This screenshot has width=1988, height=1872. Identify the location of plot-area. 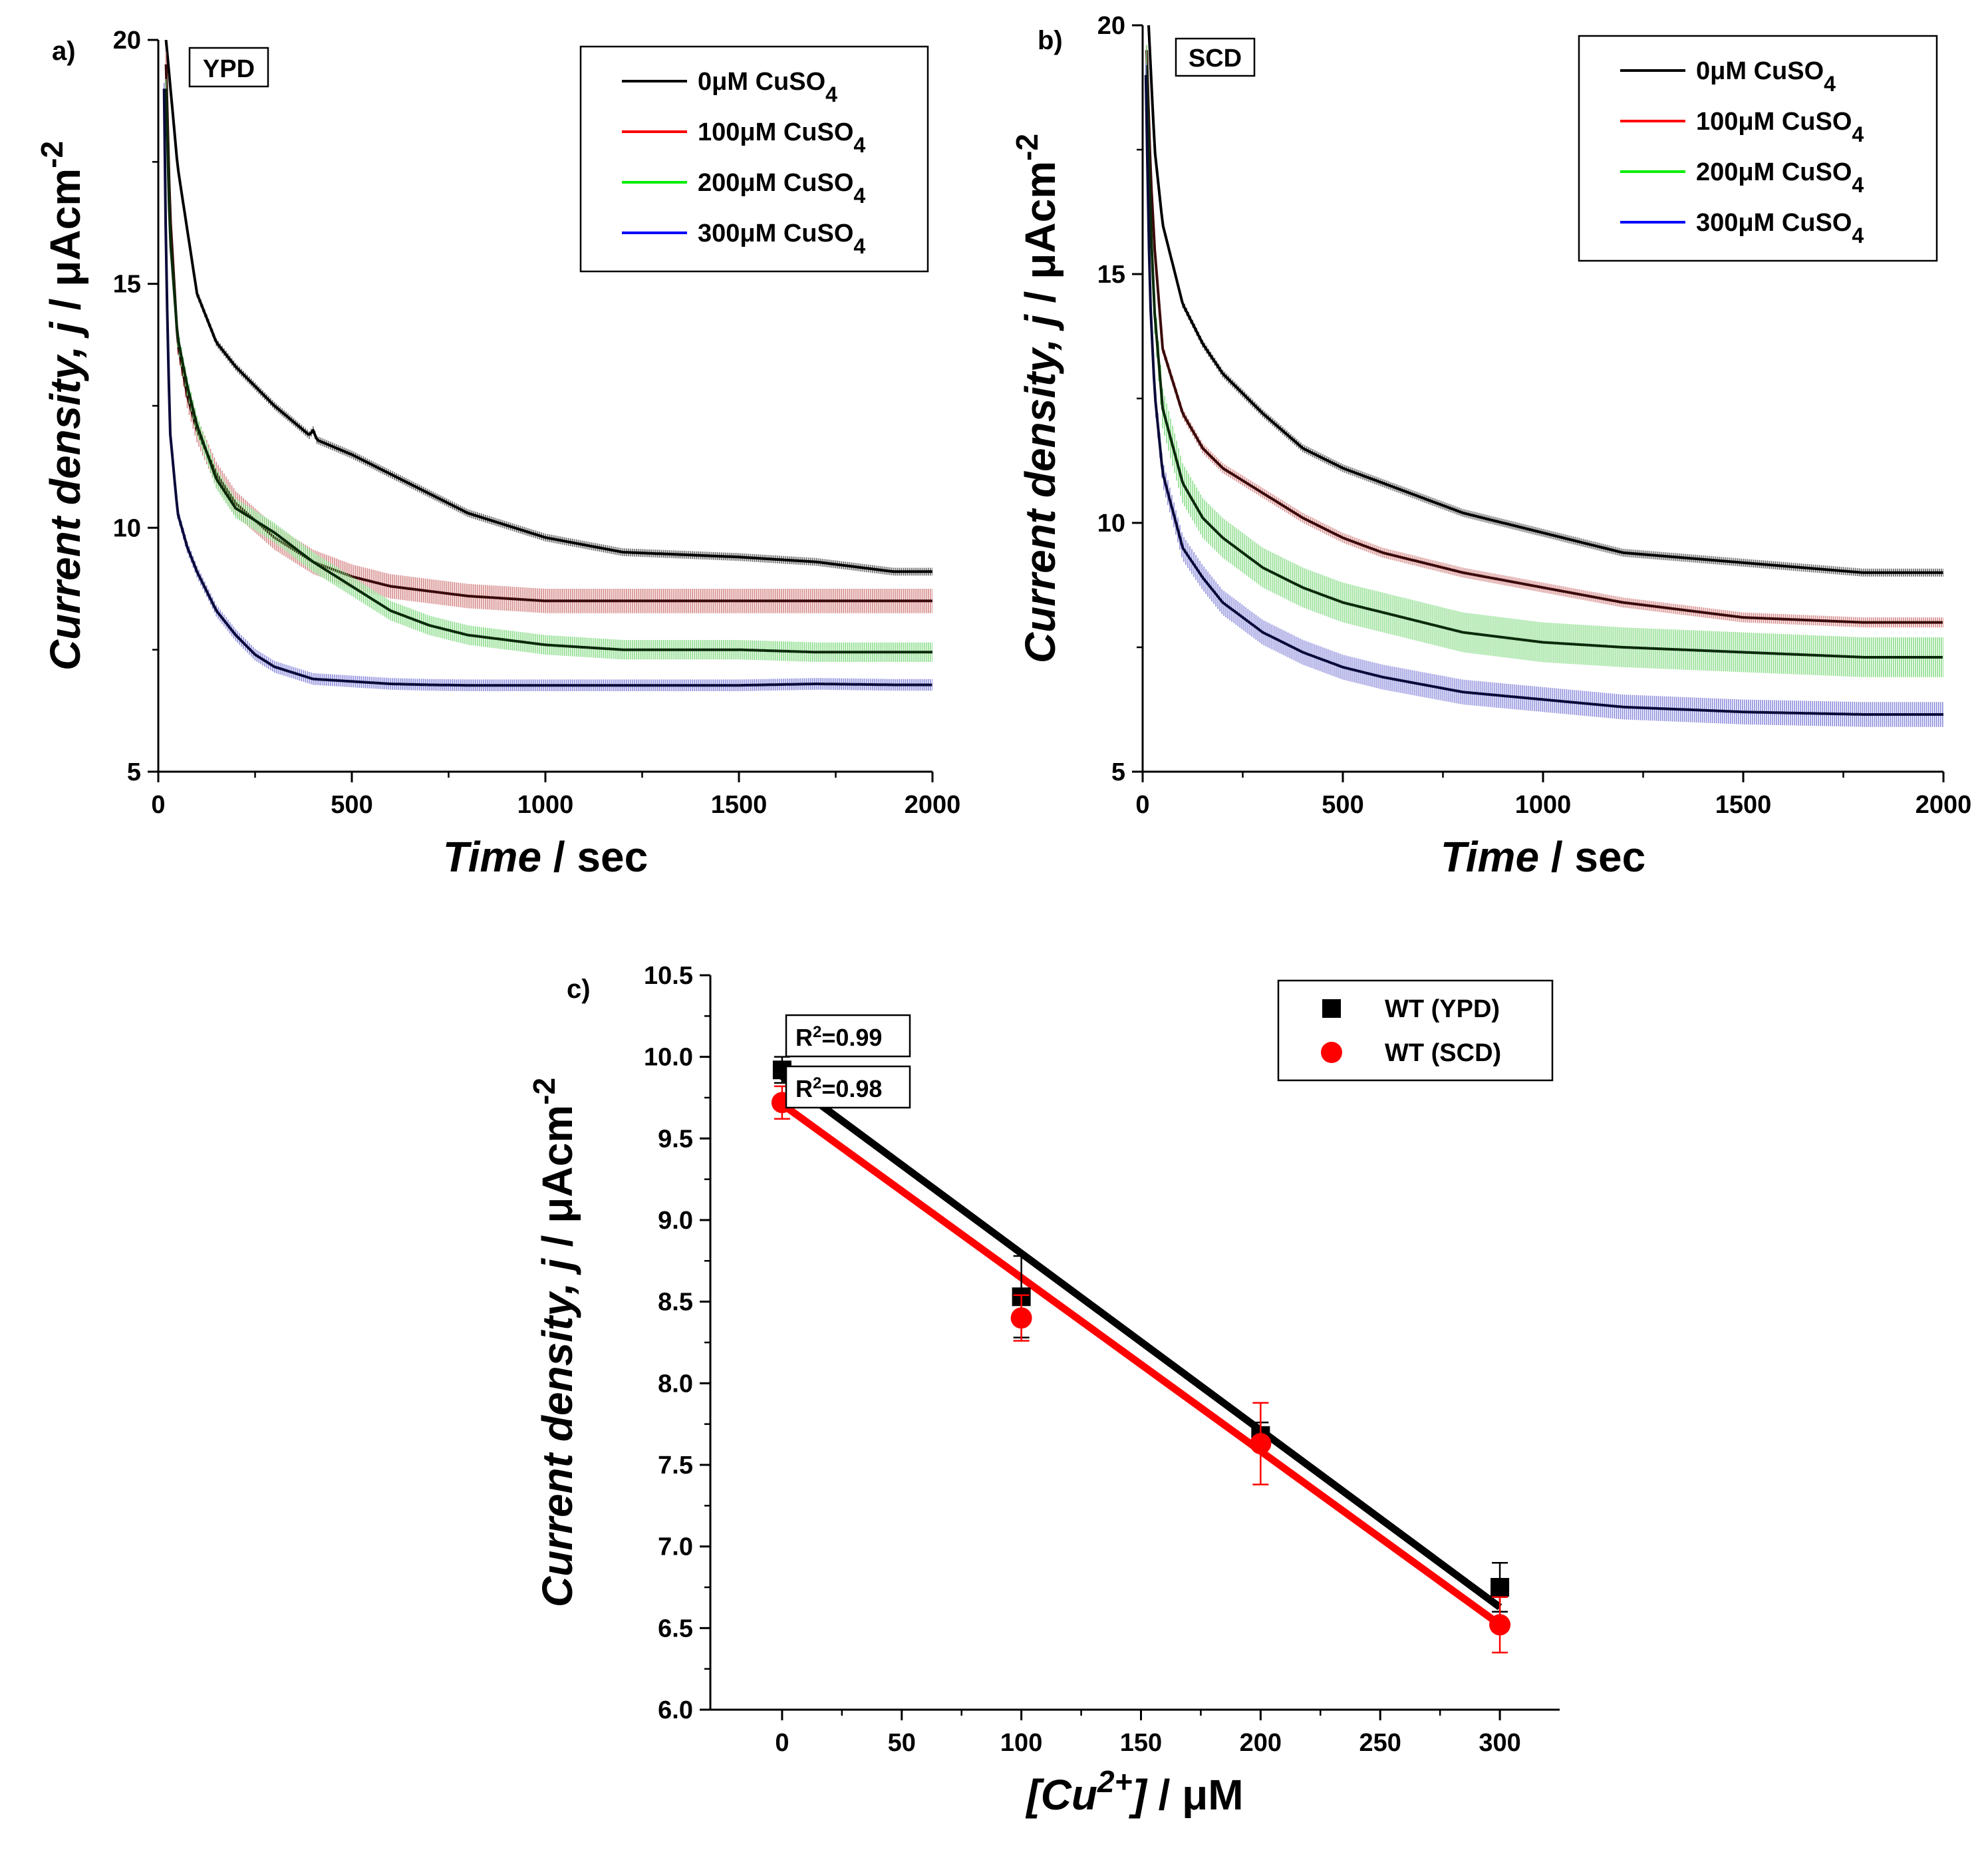
(547, 365).